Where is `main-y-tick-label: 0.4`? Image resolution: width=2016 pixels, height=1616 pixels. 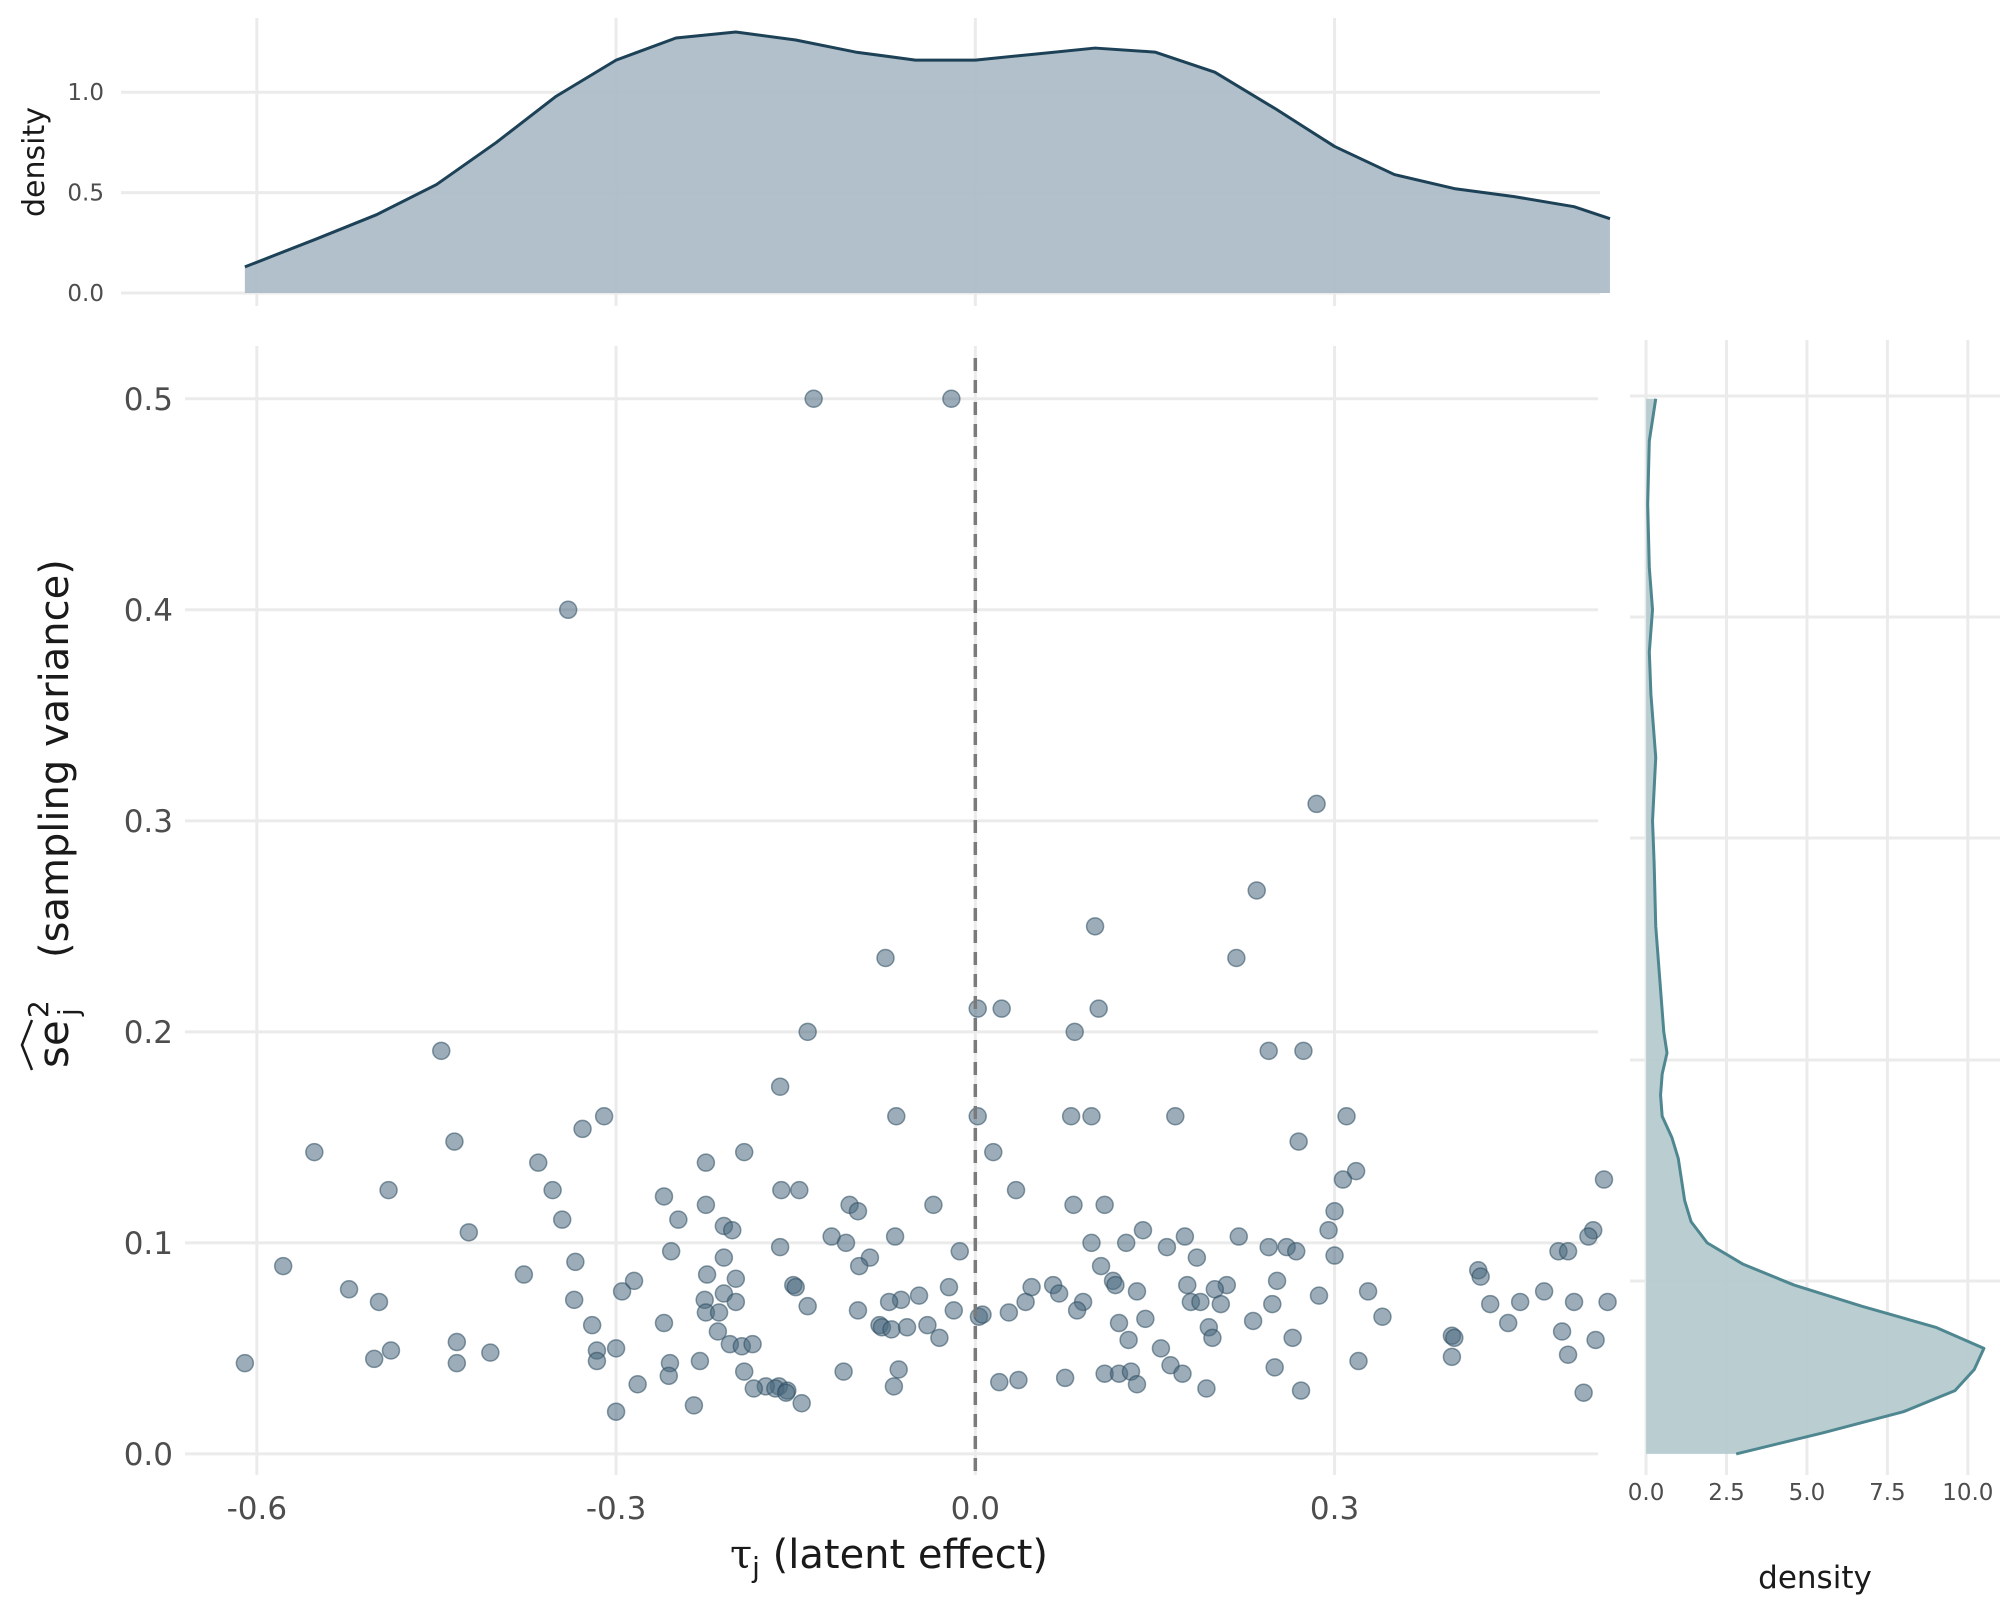 main-y-tick-label: 0.4 is located at coordinates (148, 611).